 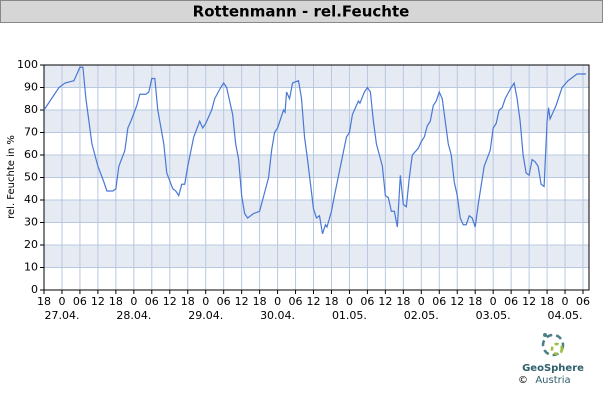 I want to click on x-date-label: 03.05., so click(x=493, y=315).